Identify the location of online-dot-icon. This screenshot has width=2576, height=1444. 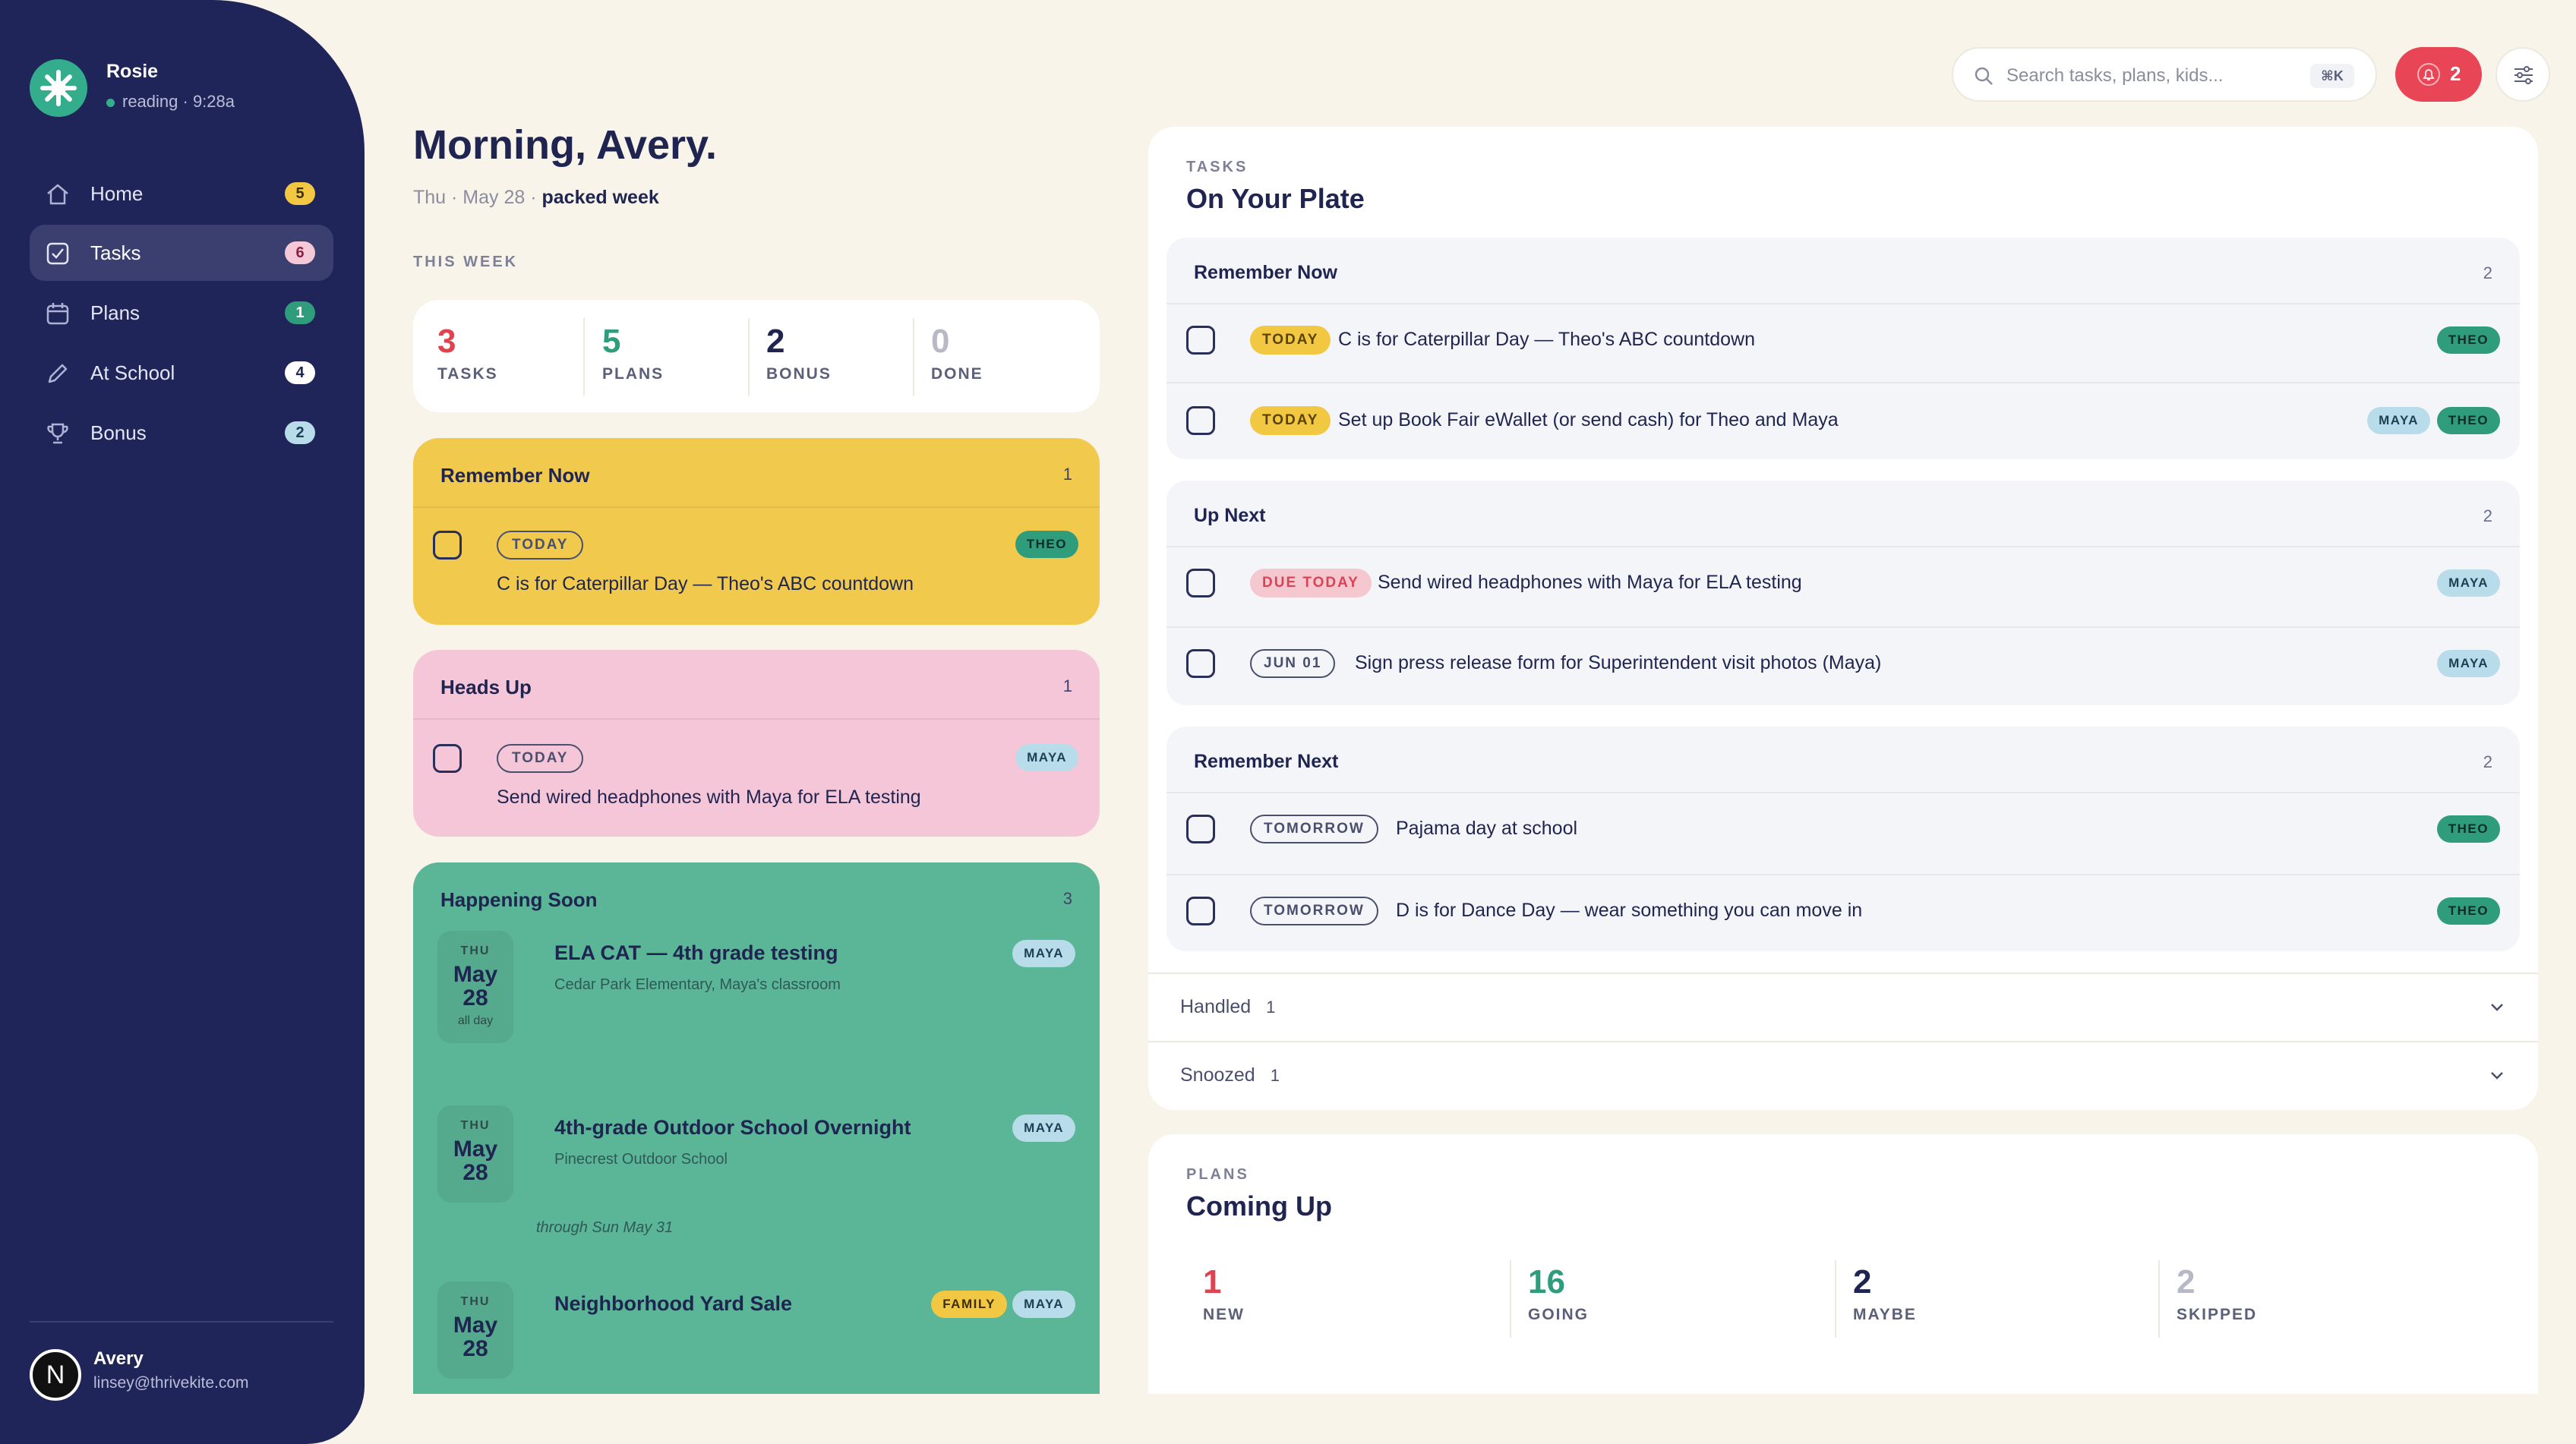
(110, 103).